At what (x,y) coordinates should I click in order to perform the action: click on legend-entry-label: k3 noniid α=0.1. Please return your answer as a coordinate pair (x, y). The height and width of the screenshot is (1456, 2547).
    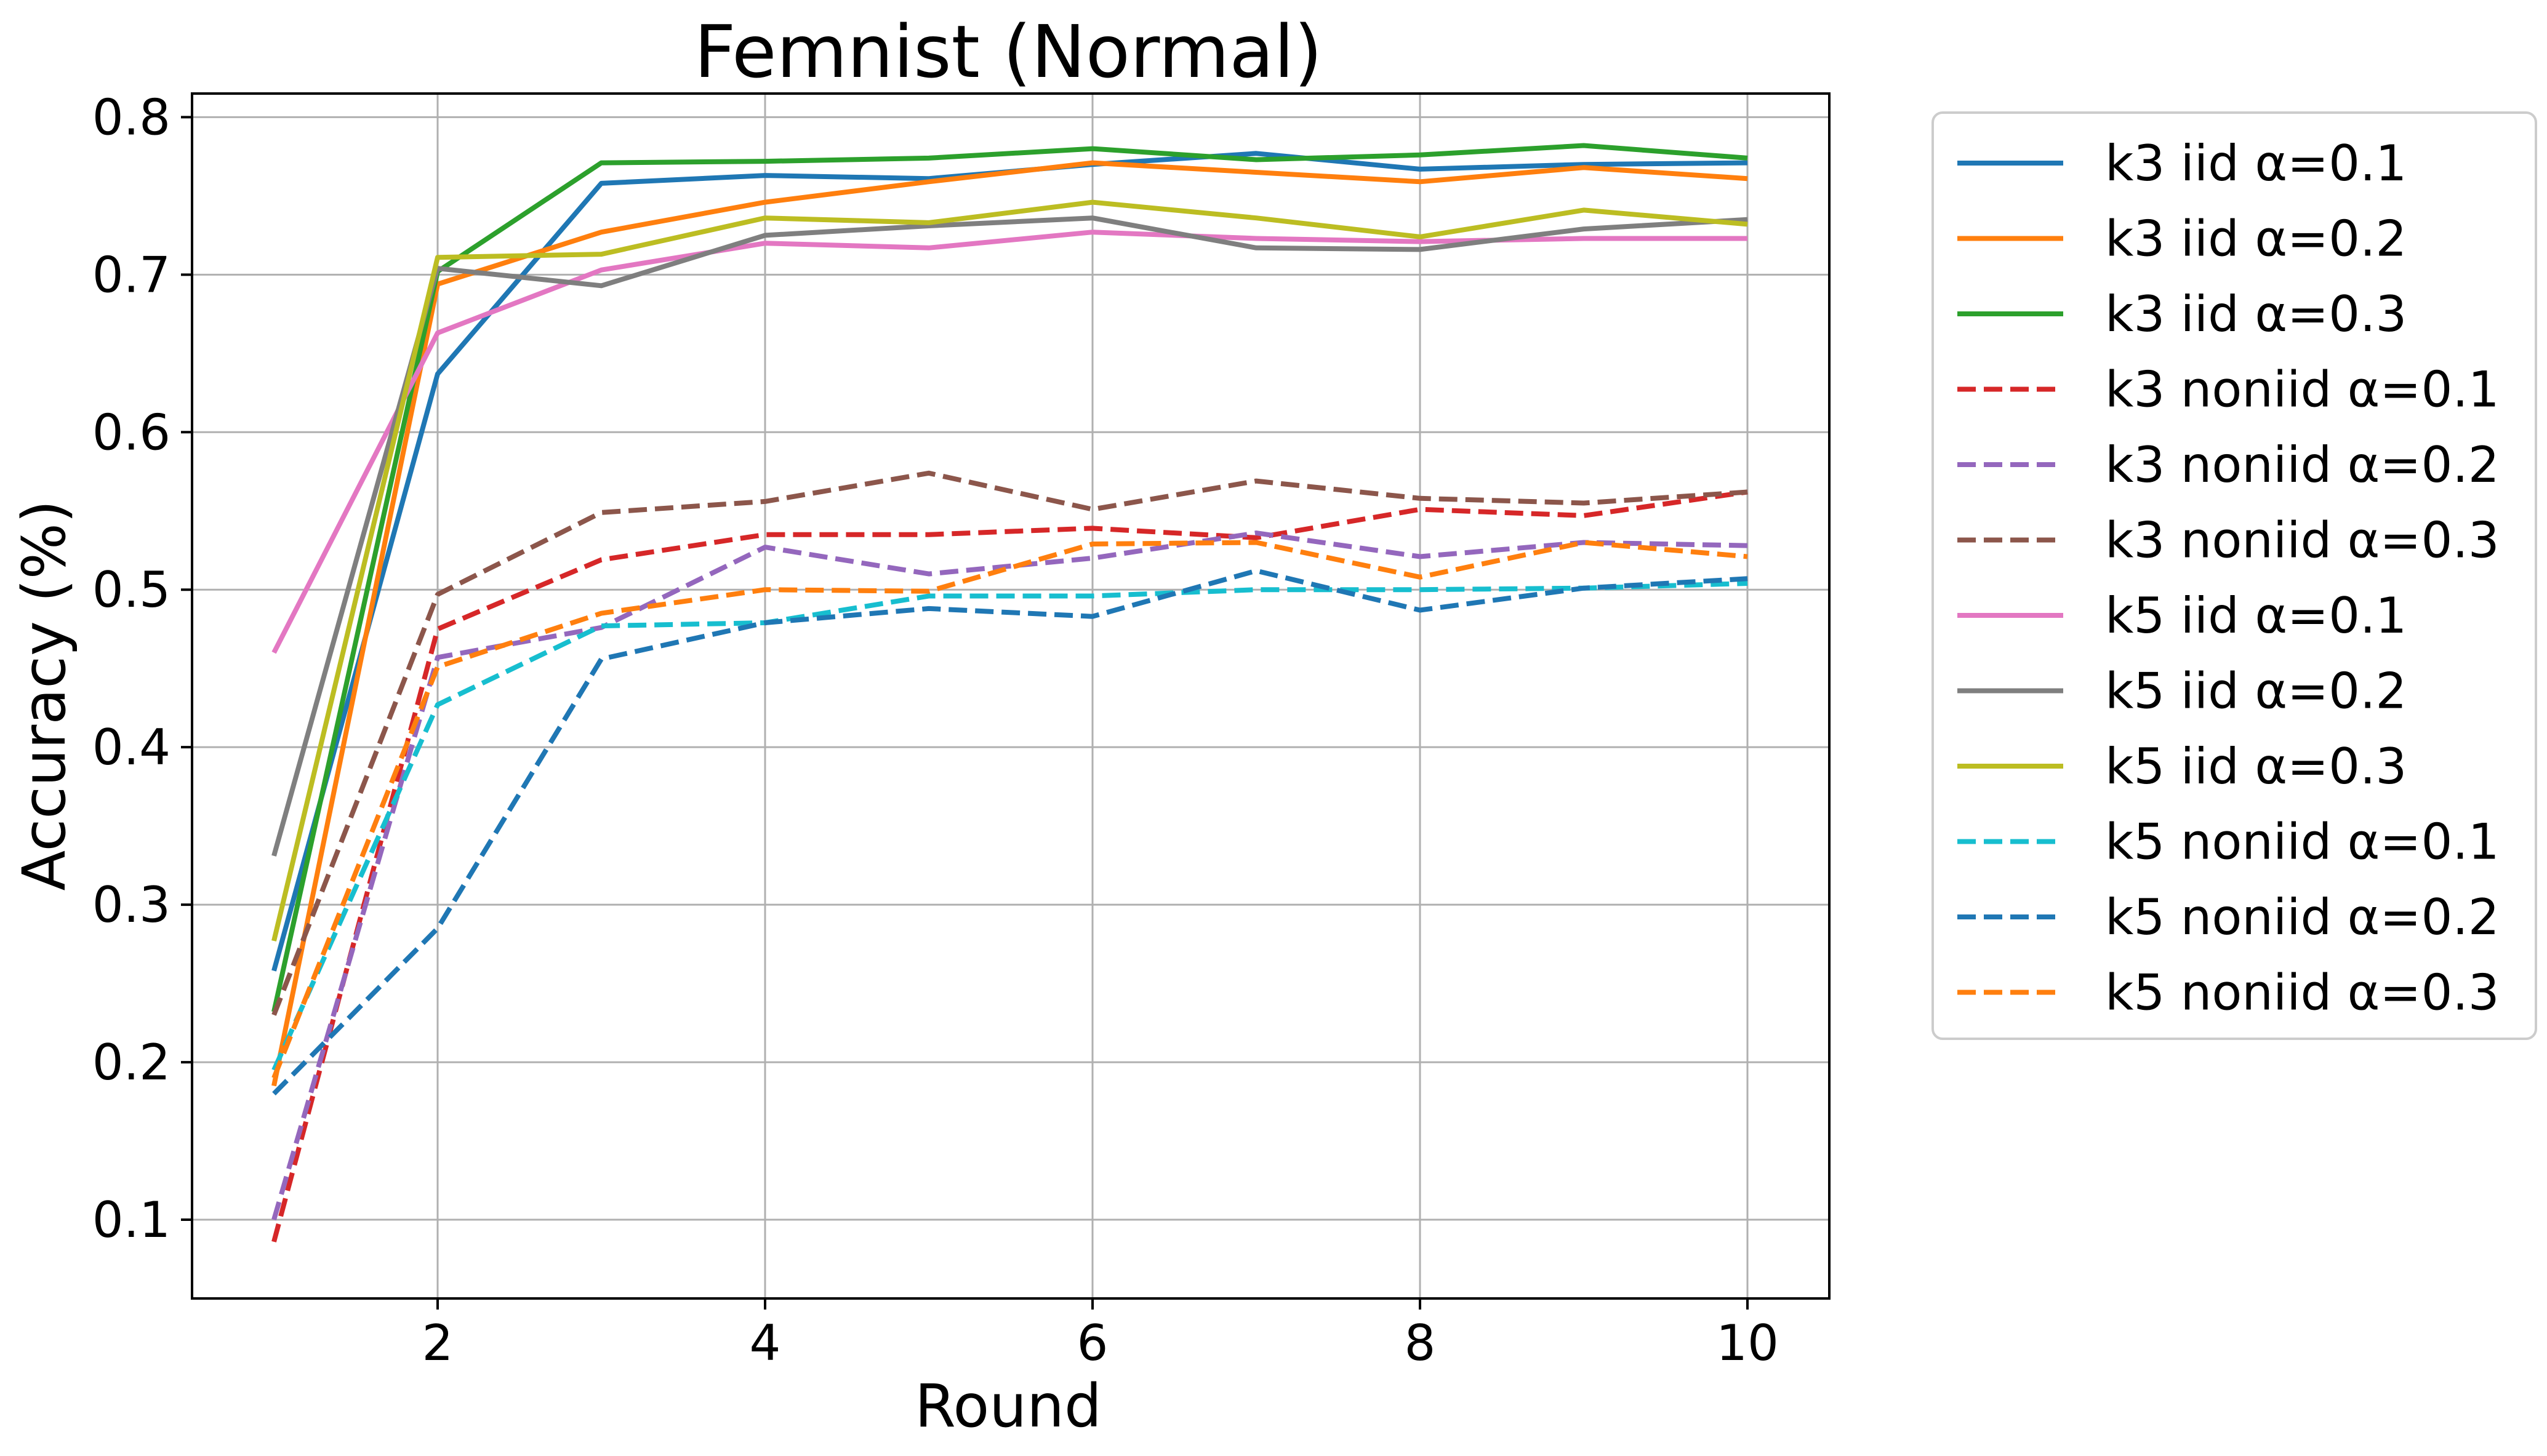
    Looking at the image, I should click on (2302, 389).